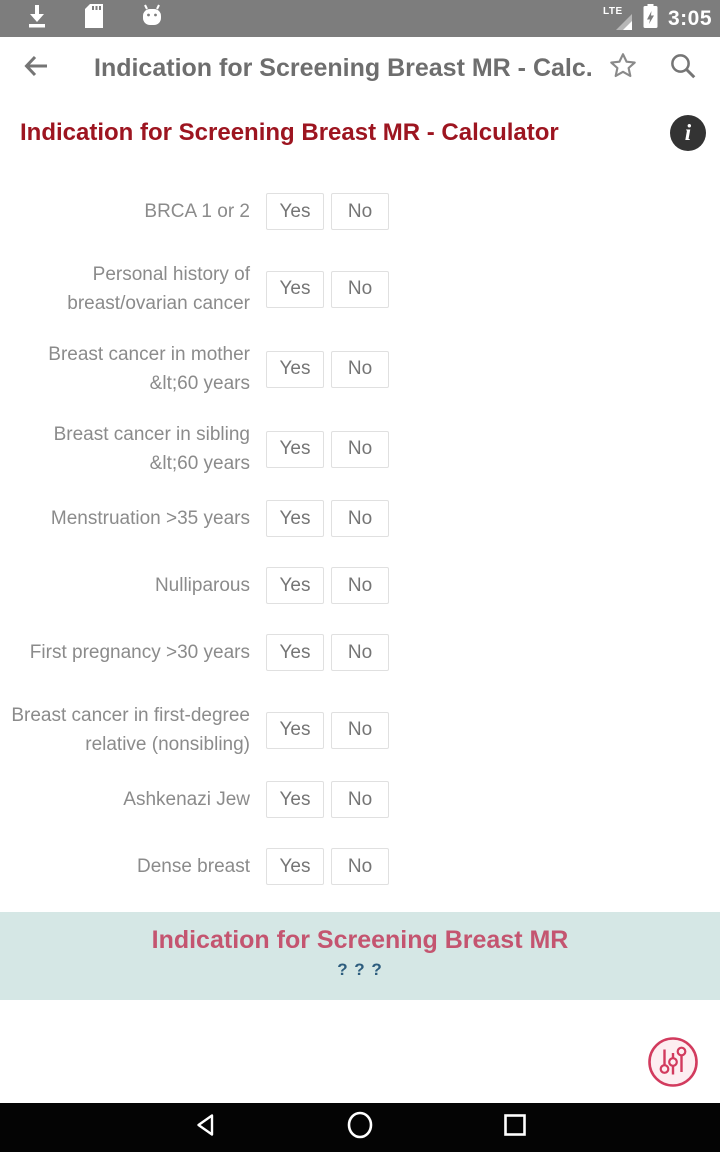 This screenshot has width=720, height=1152. I want to click on status-left-icons, so click(95, 18).